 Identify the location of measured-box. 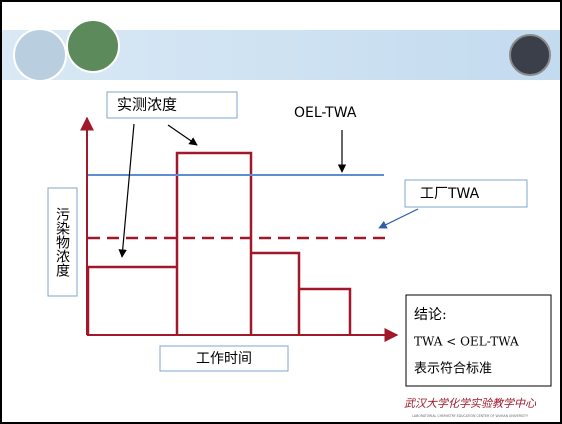
(172, 105).